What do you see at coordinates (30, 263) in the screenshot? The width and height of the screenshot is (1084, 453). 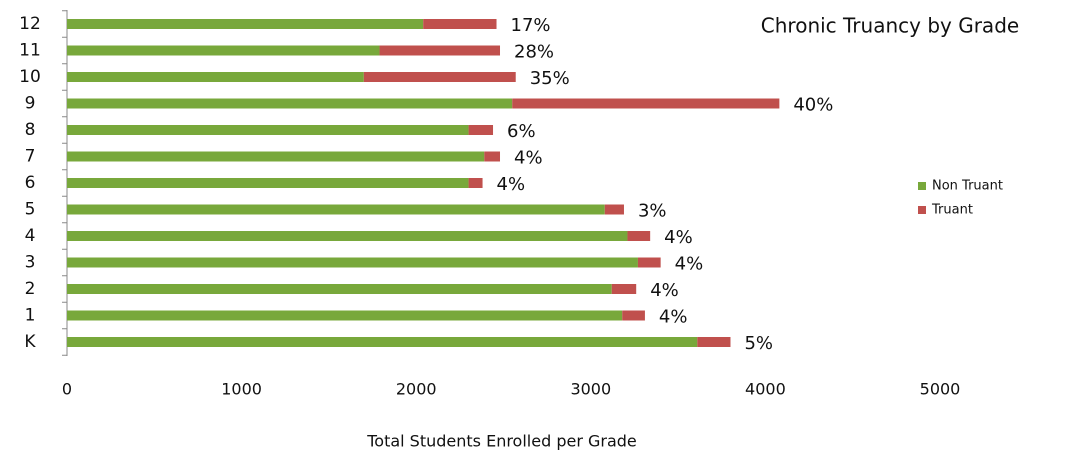 I see `y-tick-label: 3` at bounding box center [30, 263].